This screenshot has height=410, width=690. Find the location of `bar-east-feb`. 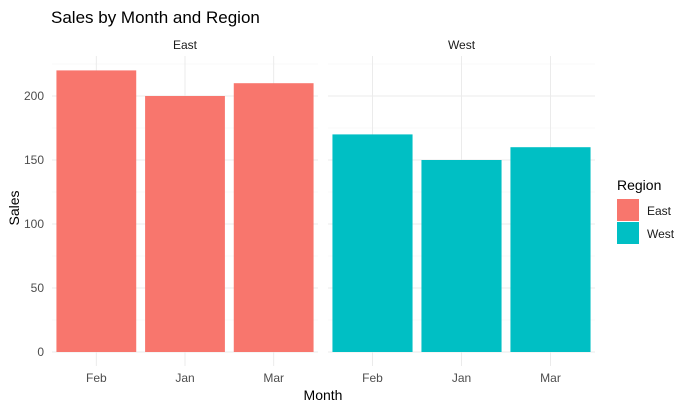

bar-east-feb is located at coordinates (96, 211).